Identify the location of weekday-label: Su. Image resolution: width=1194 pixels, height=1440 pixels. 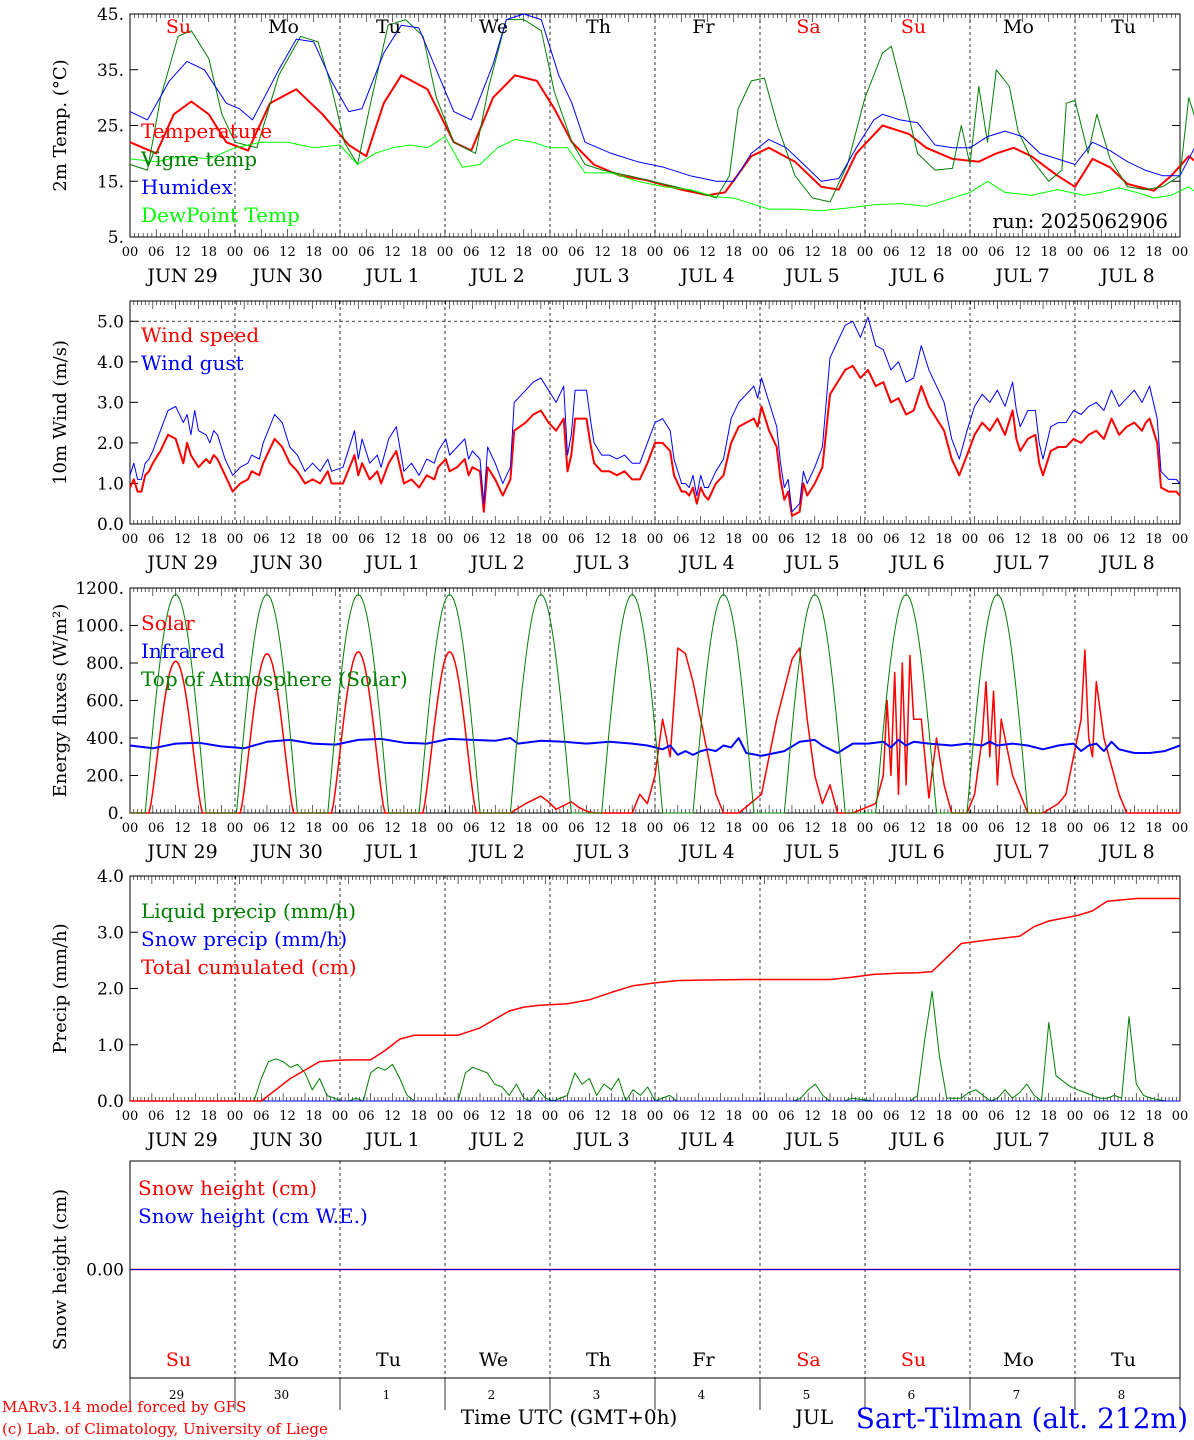
(178, 27).